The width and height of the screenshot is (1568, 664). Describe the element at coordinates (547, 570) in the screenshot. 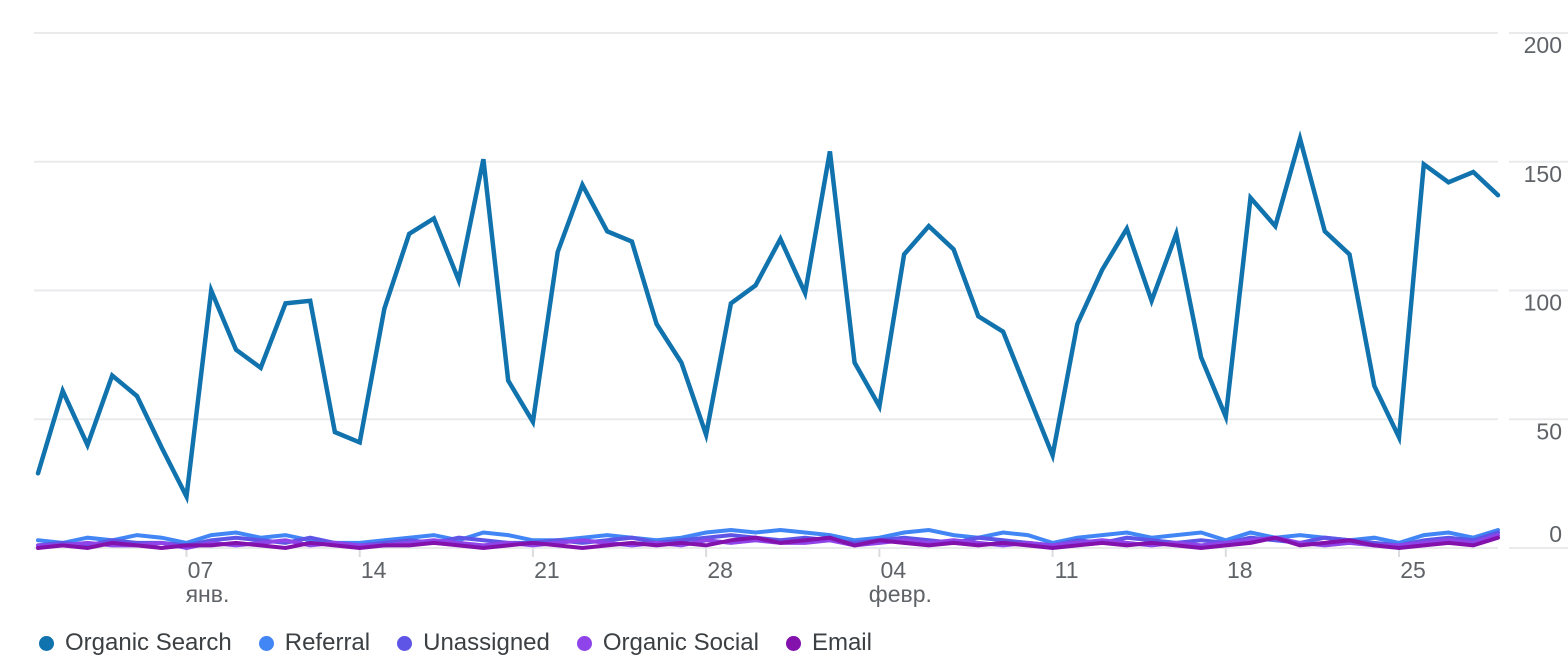

I see `x-axis-label-21: 21` at that location.